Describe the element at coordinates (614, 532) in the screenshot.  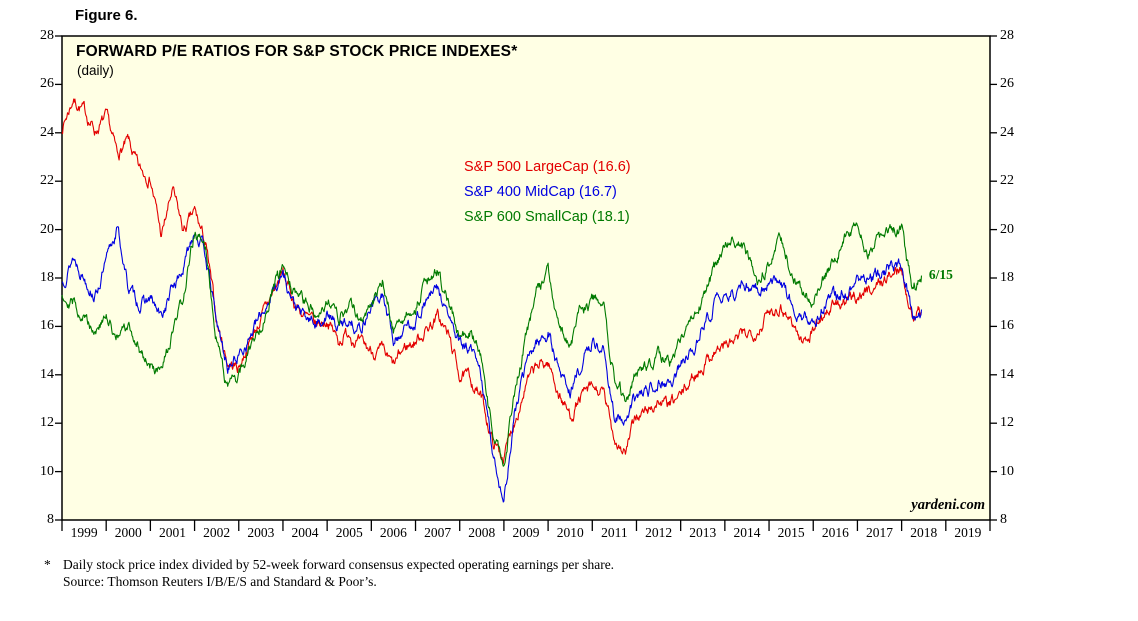
I see `x-axis-label: 2011` at that location.